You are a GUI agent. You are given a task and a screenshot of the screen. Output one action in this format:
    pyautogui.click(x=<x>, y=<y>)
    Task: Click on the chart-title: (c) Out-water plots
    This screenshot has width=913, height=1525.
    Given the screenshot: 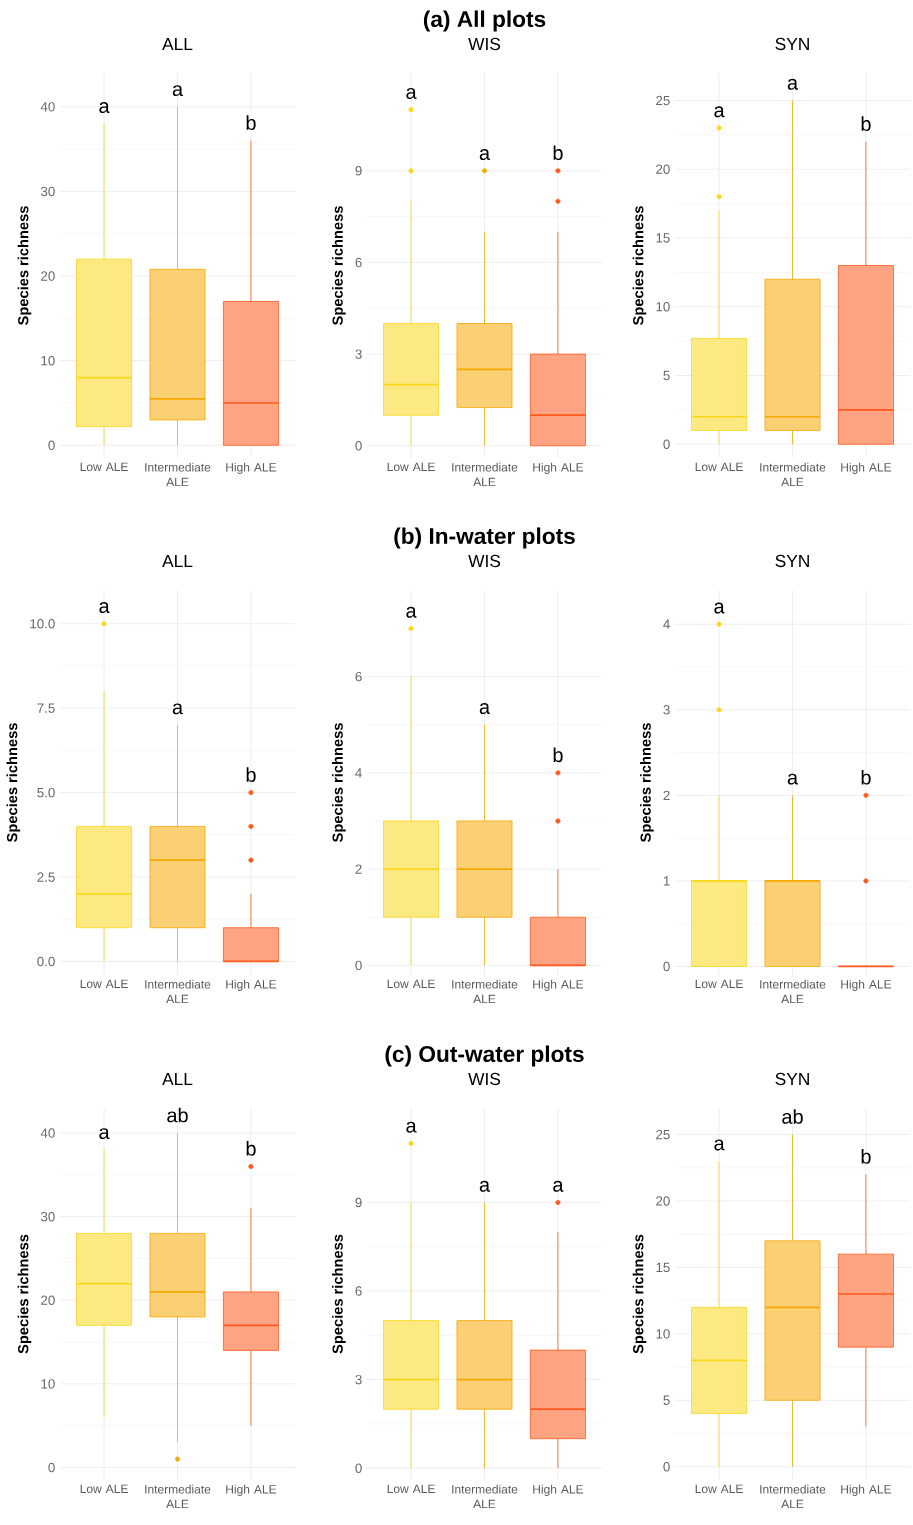 What is the action you would take?
    pyautogui.click(x=484, y=1056)
    